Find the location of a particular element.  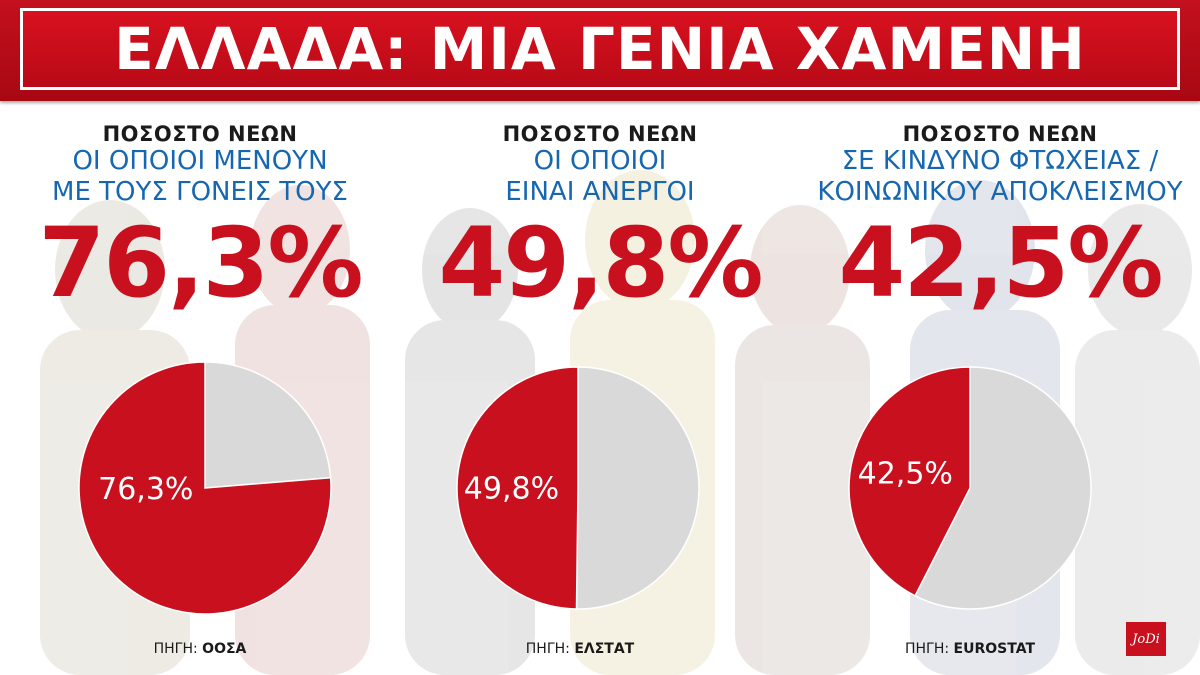

page-title: ΕΛΛΑΔΑ: ΜΙΑ ΓΕΝΙΑ ΧΑΜΕΝΗ is located at coordinates (600, 49).